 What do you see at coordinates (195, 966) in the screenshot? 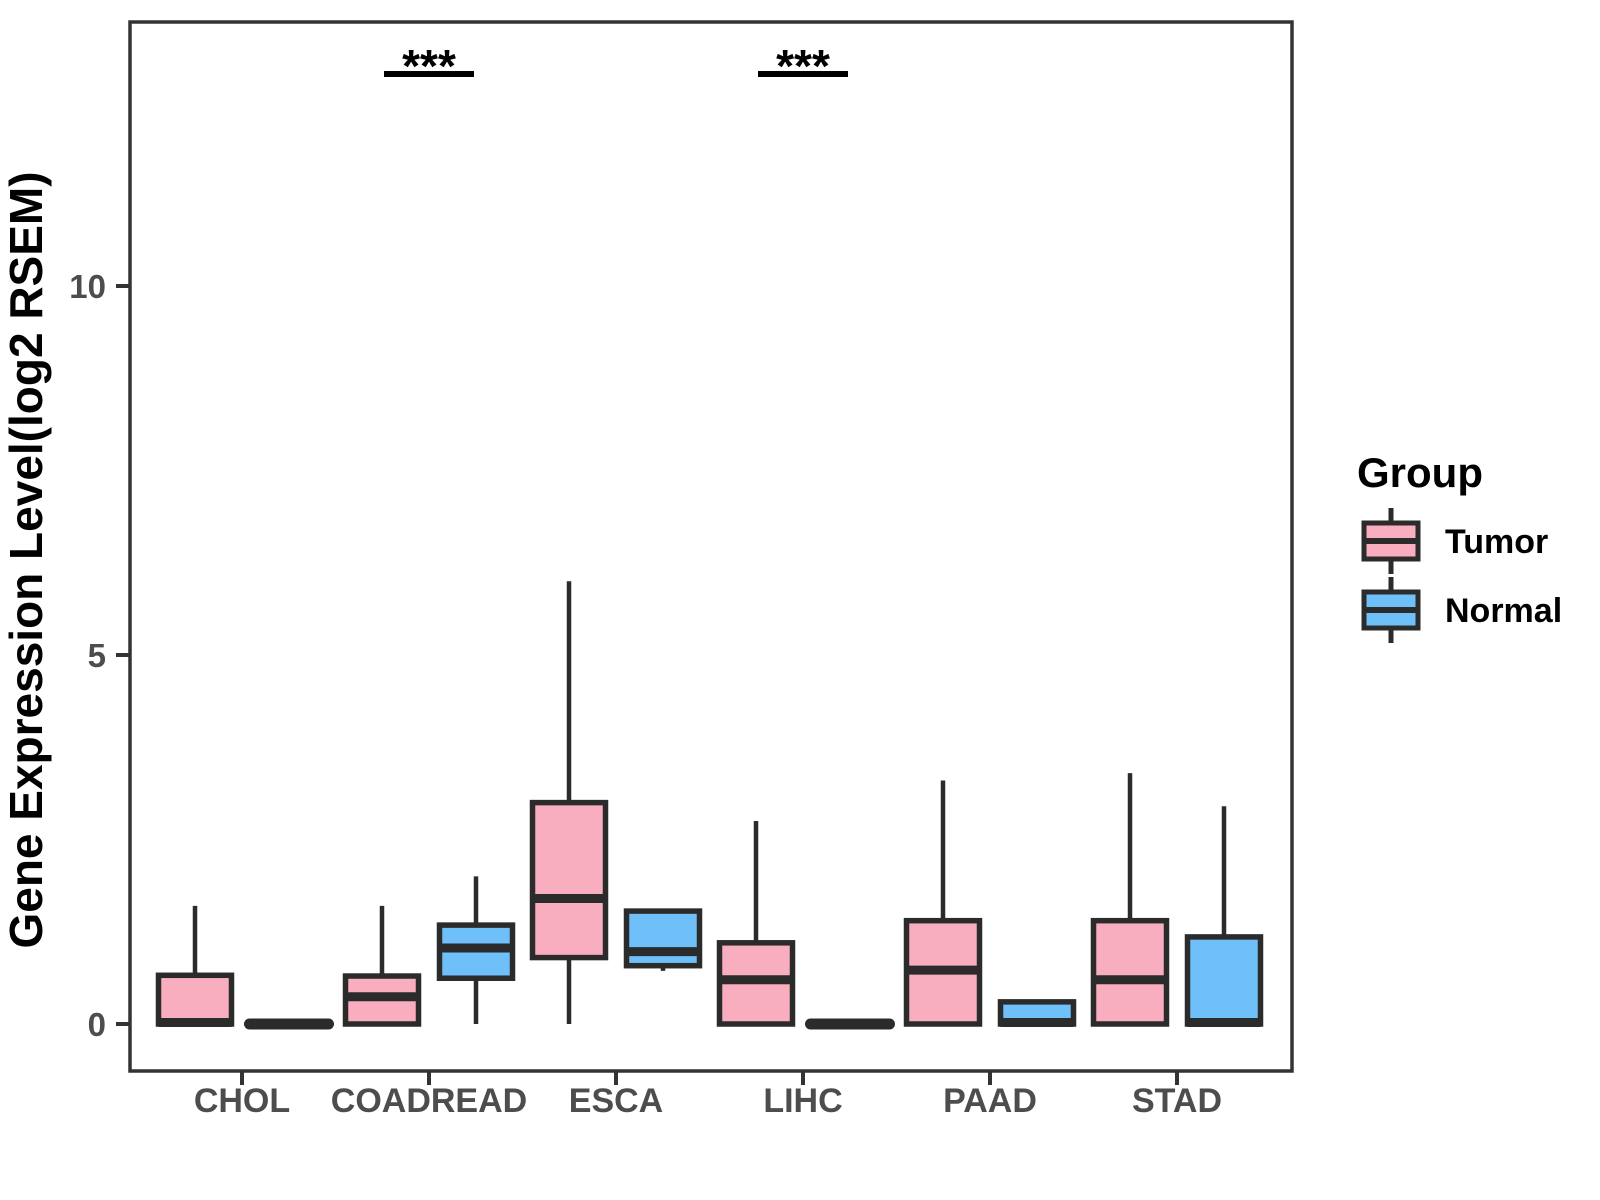
I see `box-chol-tumor` at bounding box center [195, 966].